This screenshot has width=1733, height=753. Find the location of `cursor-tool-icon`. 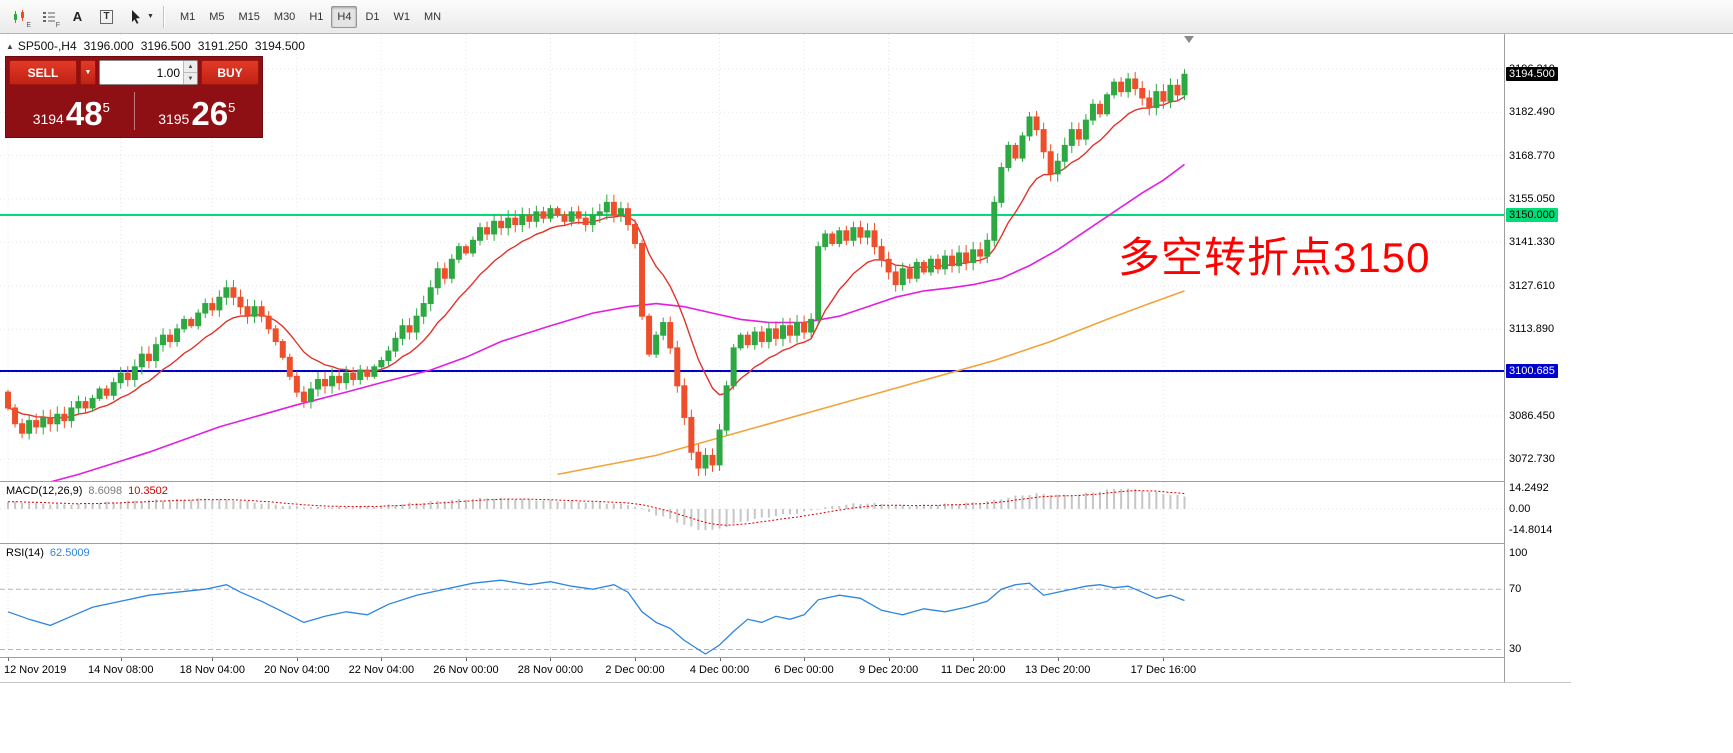

cursor-tool-icon is located at coordinates (135, 16).